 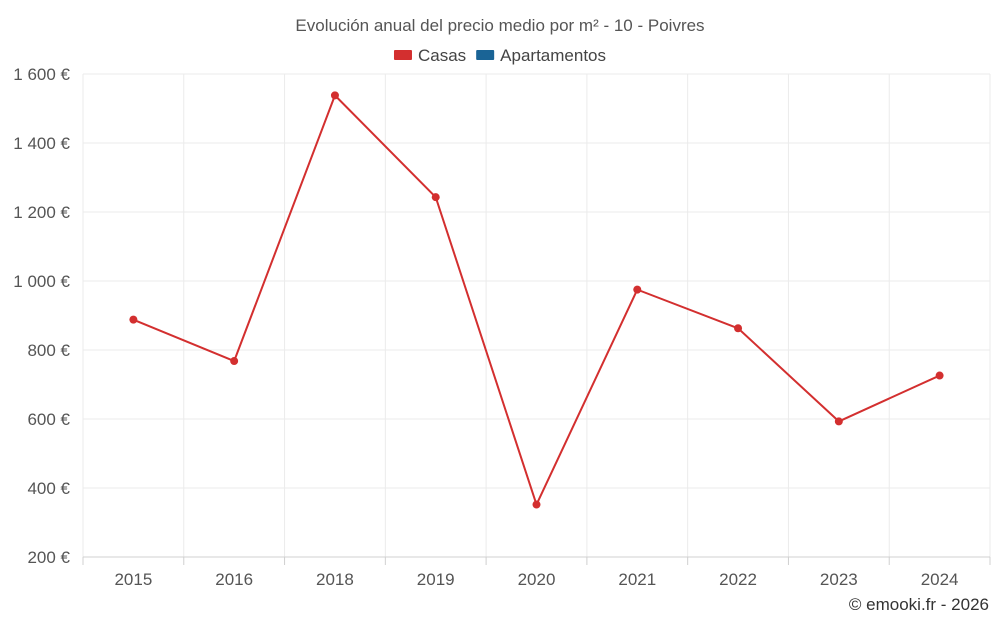 I want to click on x-tick-label: 2016, so click(x=234, y=579).